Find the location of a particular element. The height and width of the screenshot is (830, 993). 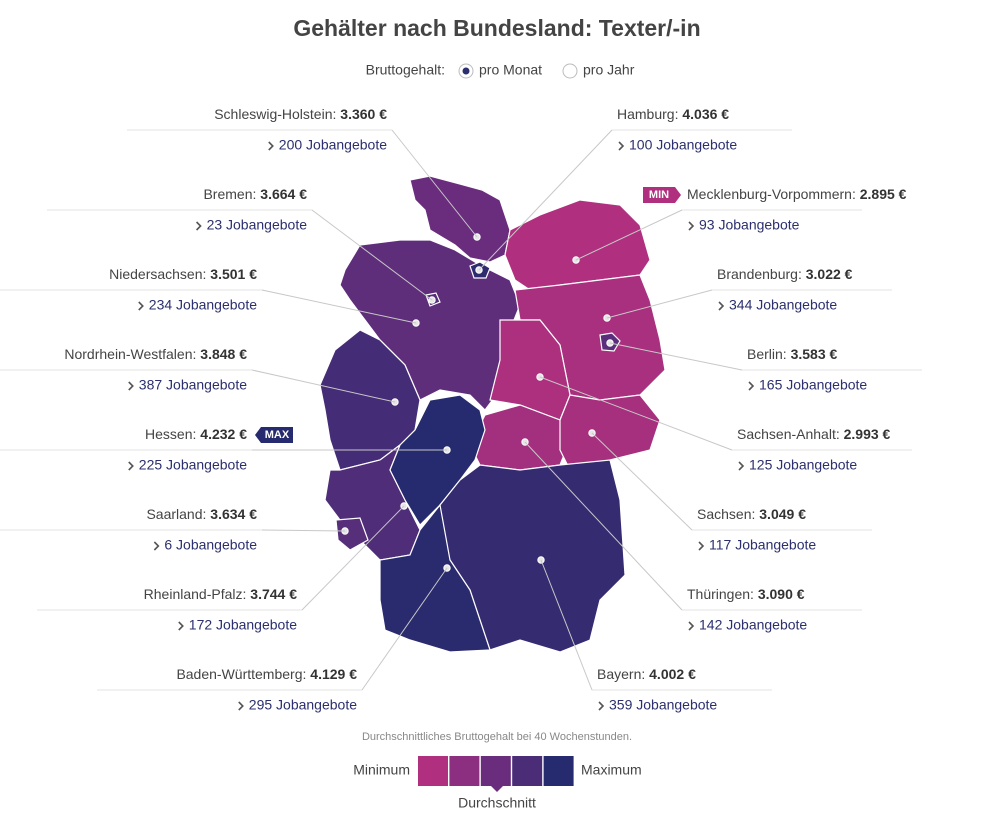

toggle-label: Bruttogehalt: is located at coordinates (405, 70).